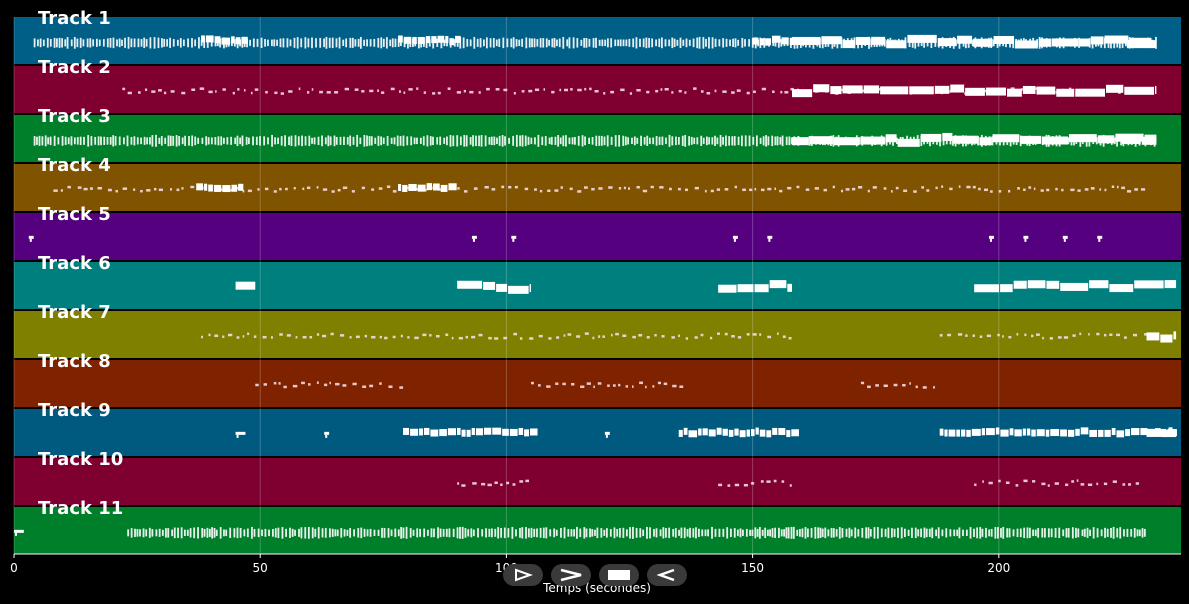 This screenshot has width=1189, height=604. I want to click on track-row: Track 2, so click(597, 85).